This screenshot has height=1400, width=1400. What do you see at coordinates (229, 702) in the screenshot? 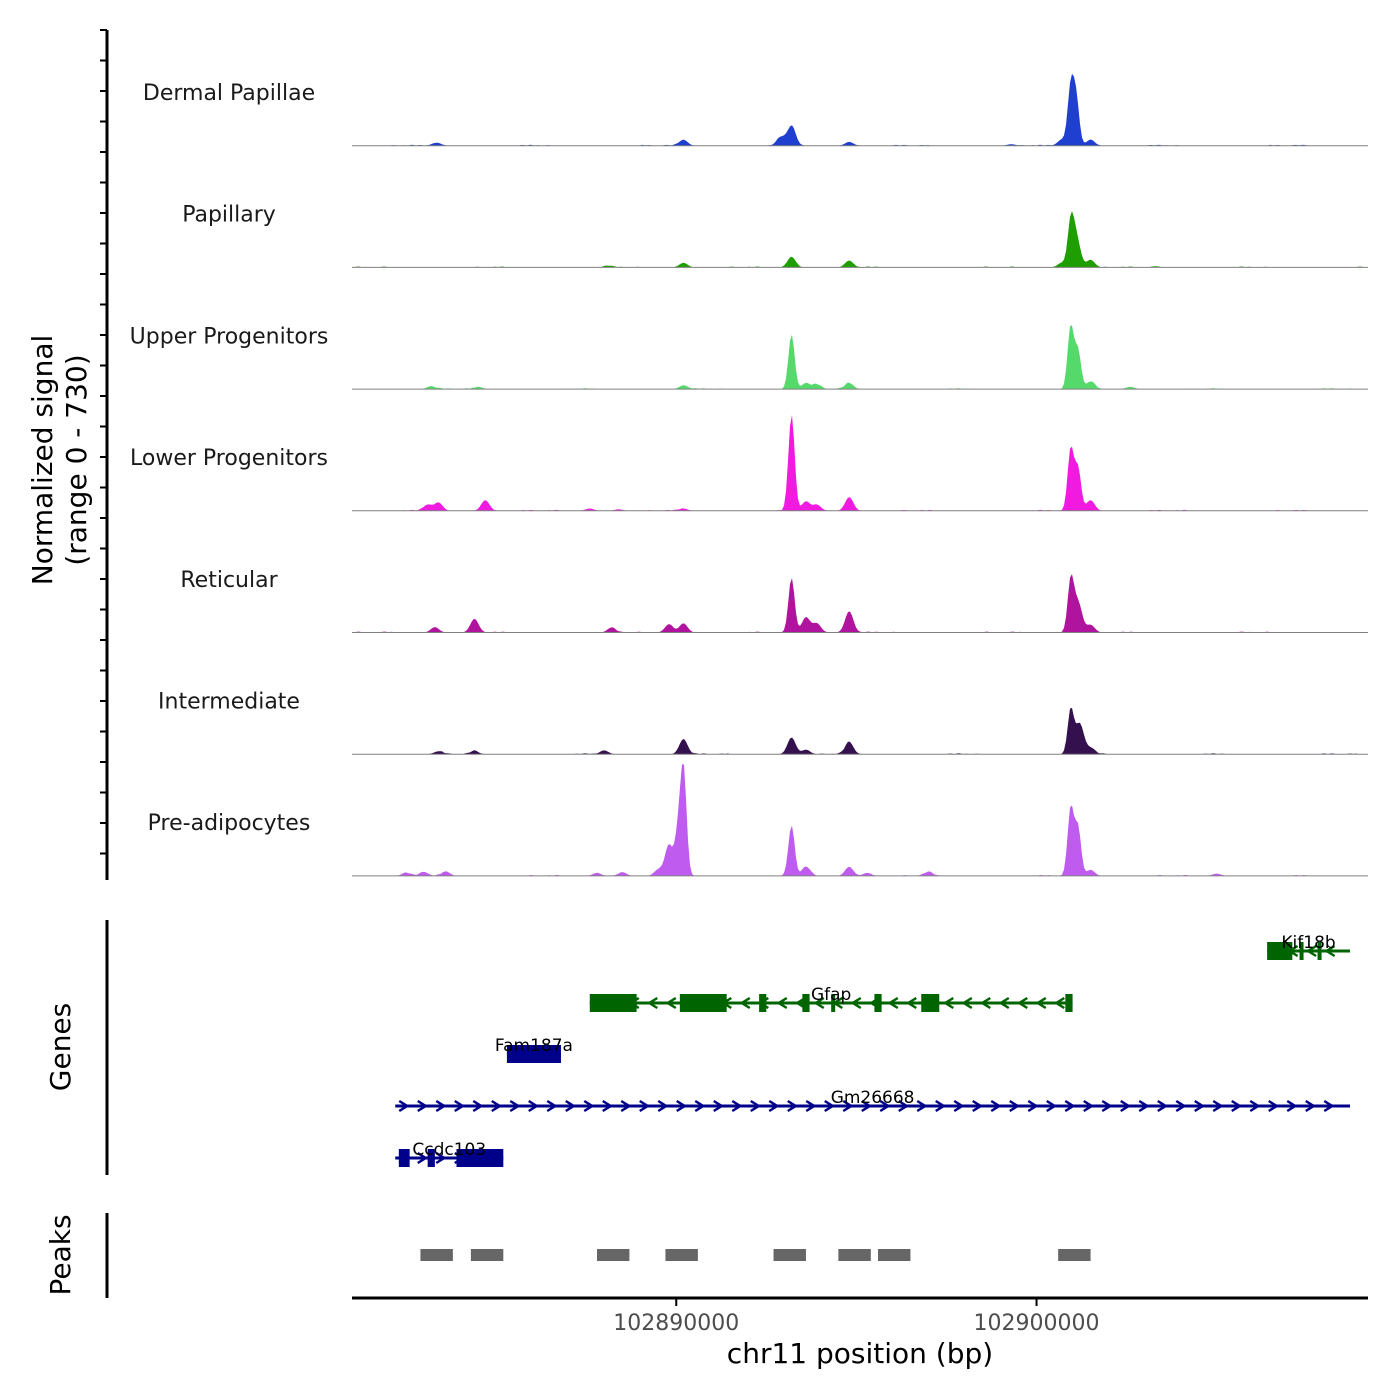
I see `track-label: Intermediate` at bounding box center [229, 702].